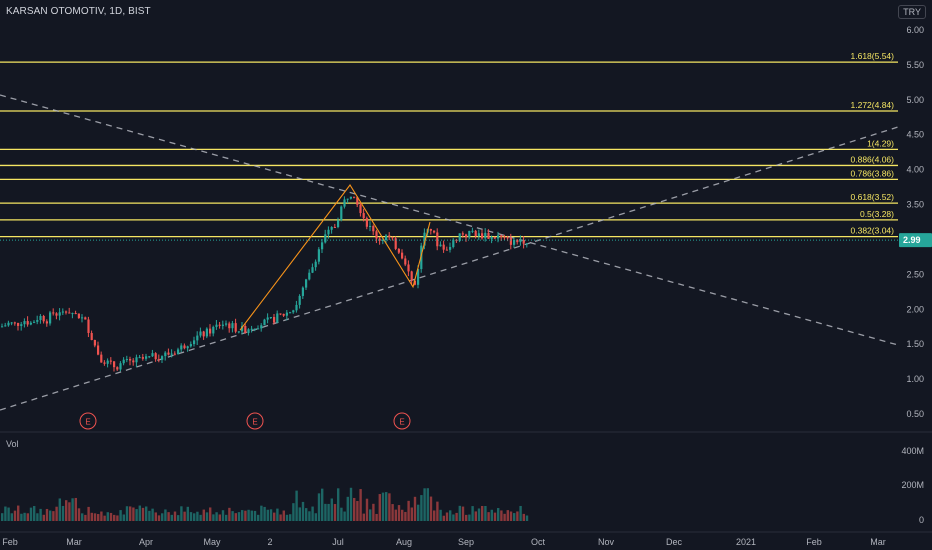 The width and height of the screenshot is (932, 550). Describe the element at coordinates (335, 257) in the screenshot. I see `pattern-drawing` at that location.